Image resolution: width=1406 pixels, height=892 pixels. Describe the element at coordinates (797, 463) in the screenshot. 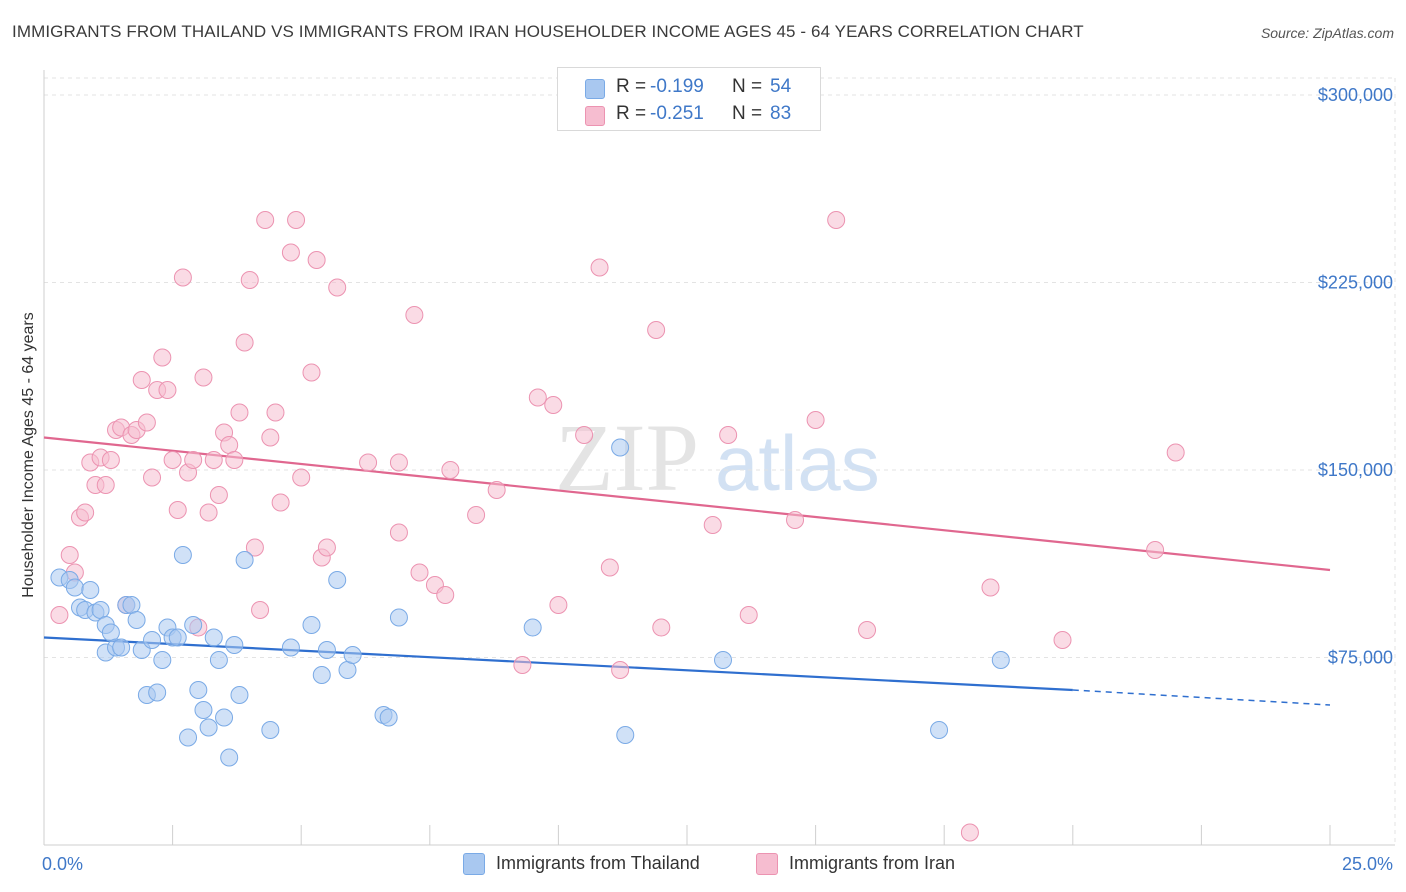

I see `watermark-atlas: atlas` at that location.